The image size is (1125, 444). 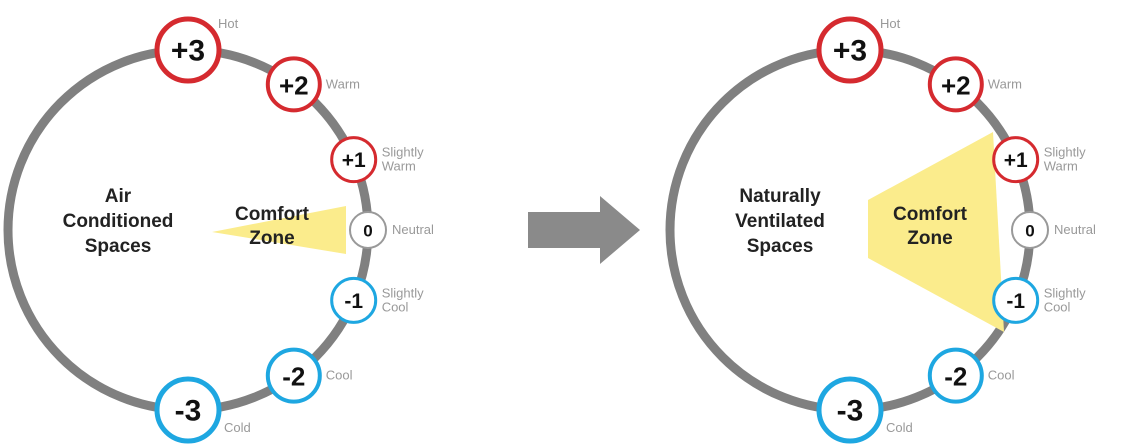 What do you see at coordinates (780, 196) in the screenshot?
I see `panel-title-line: Naturally` at bounding box center [780, 196].